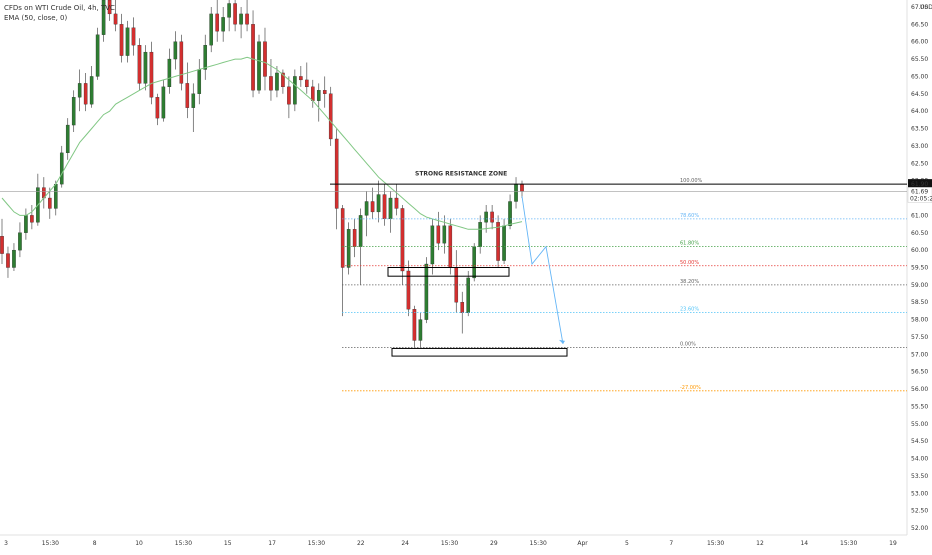 This screenshot has height=555, width=932. I want to click on time-tick-label: Apr, so click(582, 543).